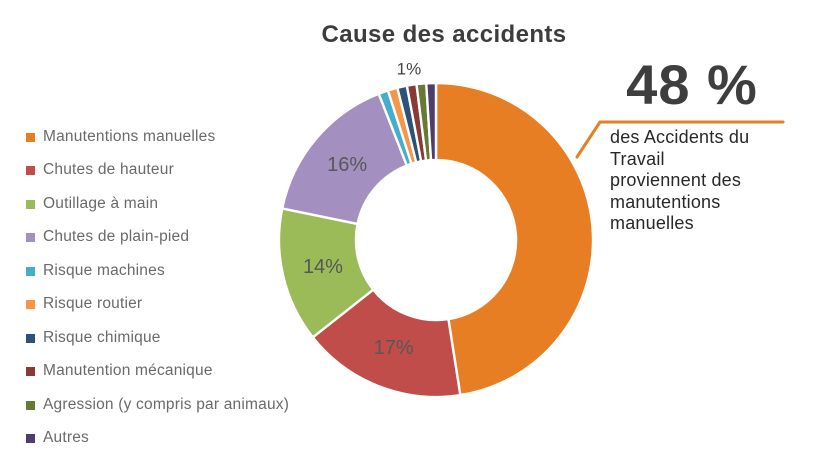 The image size is (821, 470). What do you see at coordinates (66, 438) in the screenshot?
I see `legend-label: Autres` at bounding box center [66, 438].